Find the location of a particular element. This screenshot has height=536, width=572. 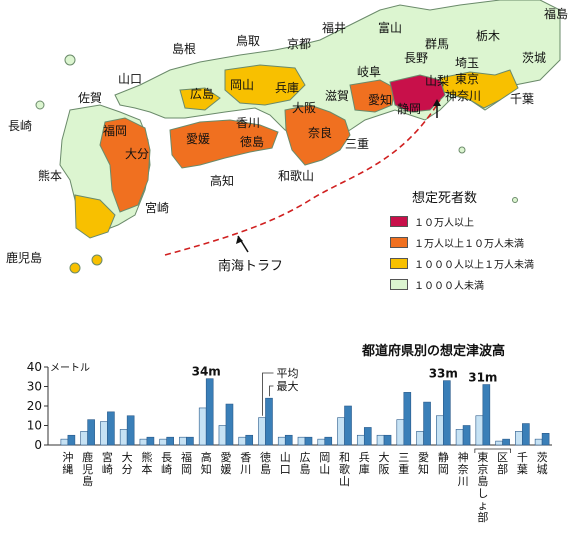

category-label: 児 is located at coordinates (87, 469).